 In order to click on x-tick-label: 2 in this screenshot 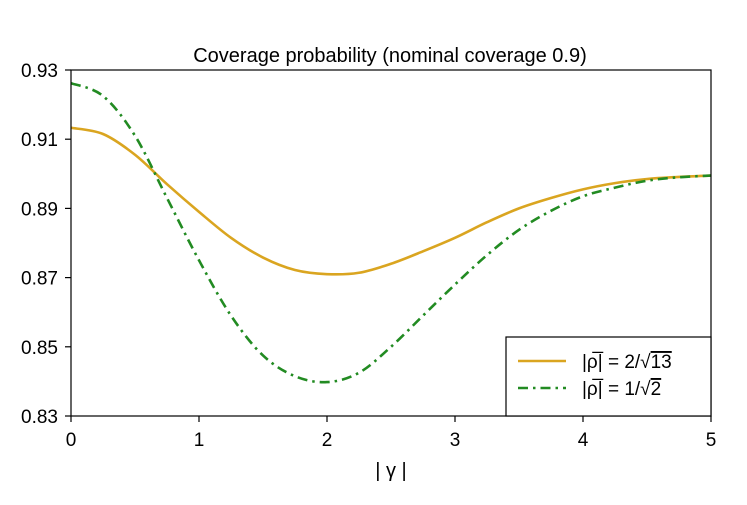, I will do `click(327, 440)`.